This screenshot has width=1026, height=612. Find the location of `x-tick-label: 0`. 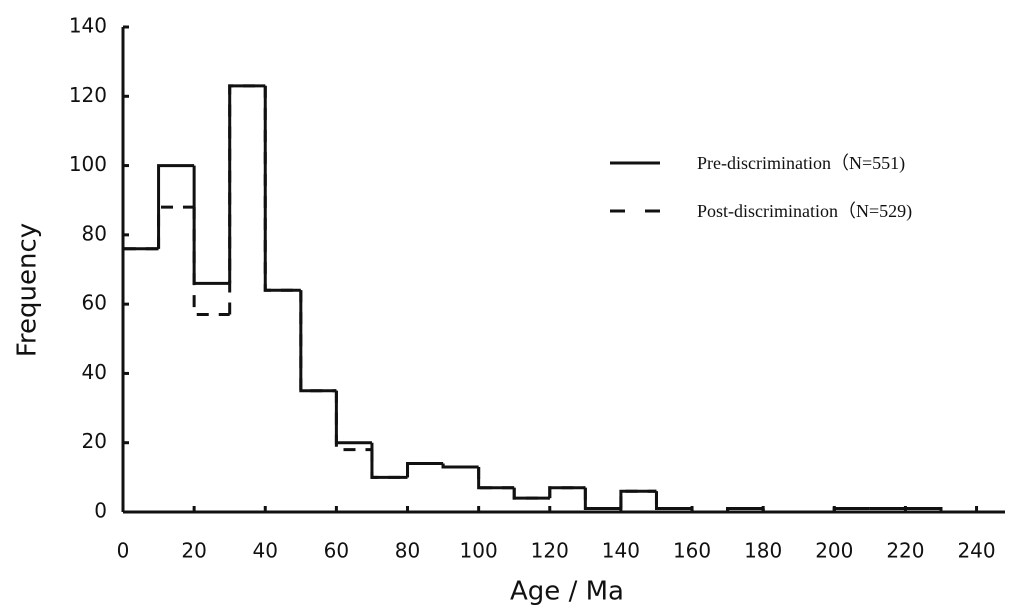

x-tick-label: 0 is located at coordinates (123, 551).